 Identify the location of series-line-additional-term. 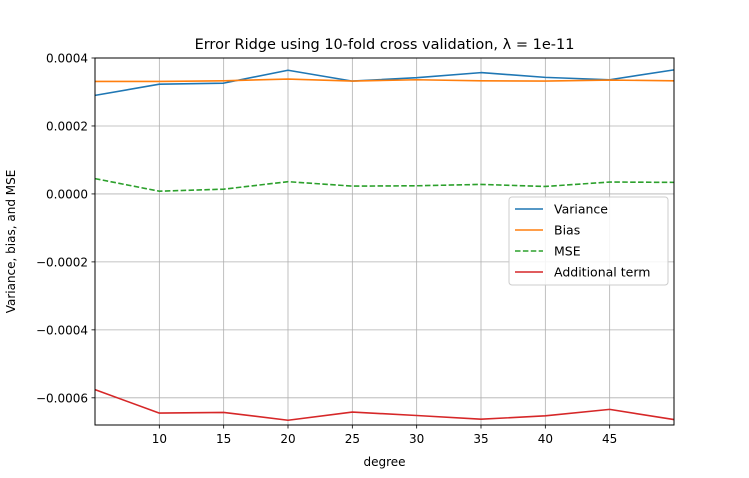
(384, 405).